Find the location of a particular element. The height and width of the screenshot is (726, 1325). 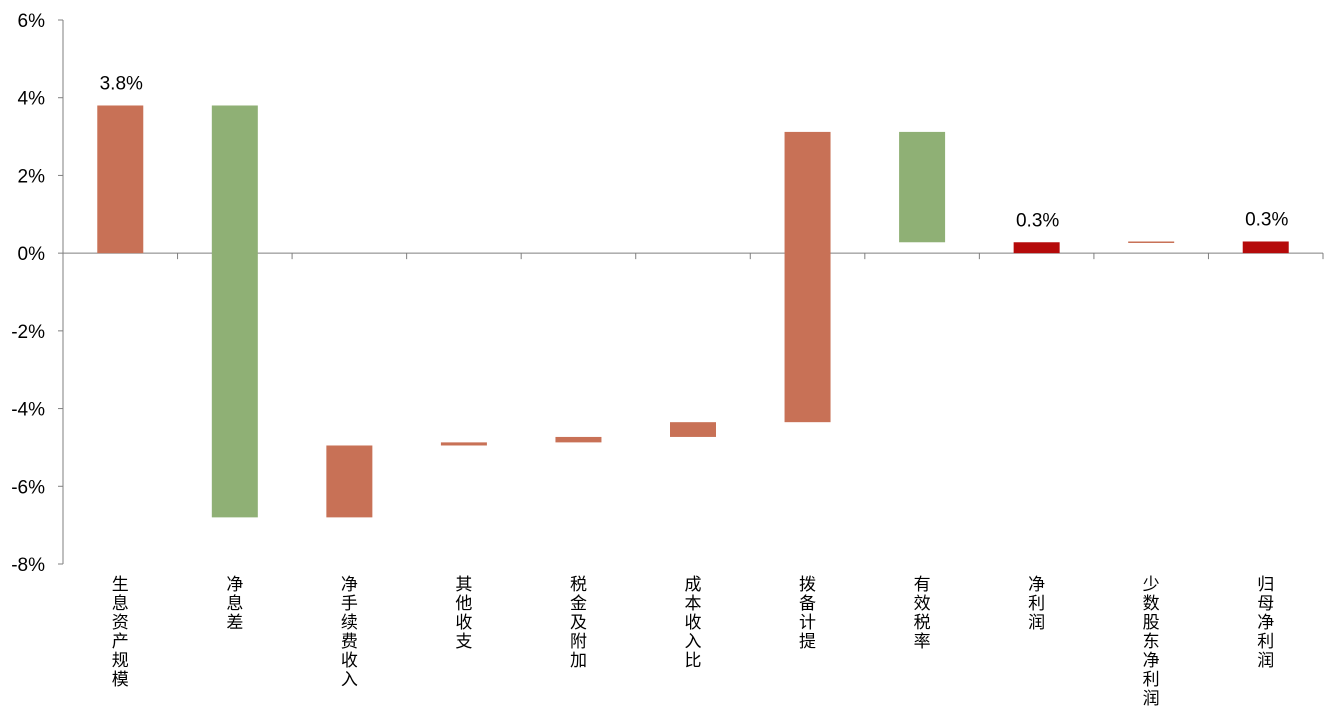

category-label: 其他收支 is located at coordinates (463, 613).